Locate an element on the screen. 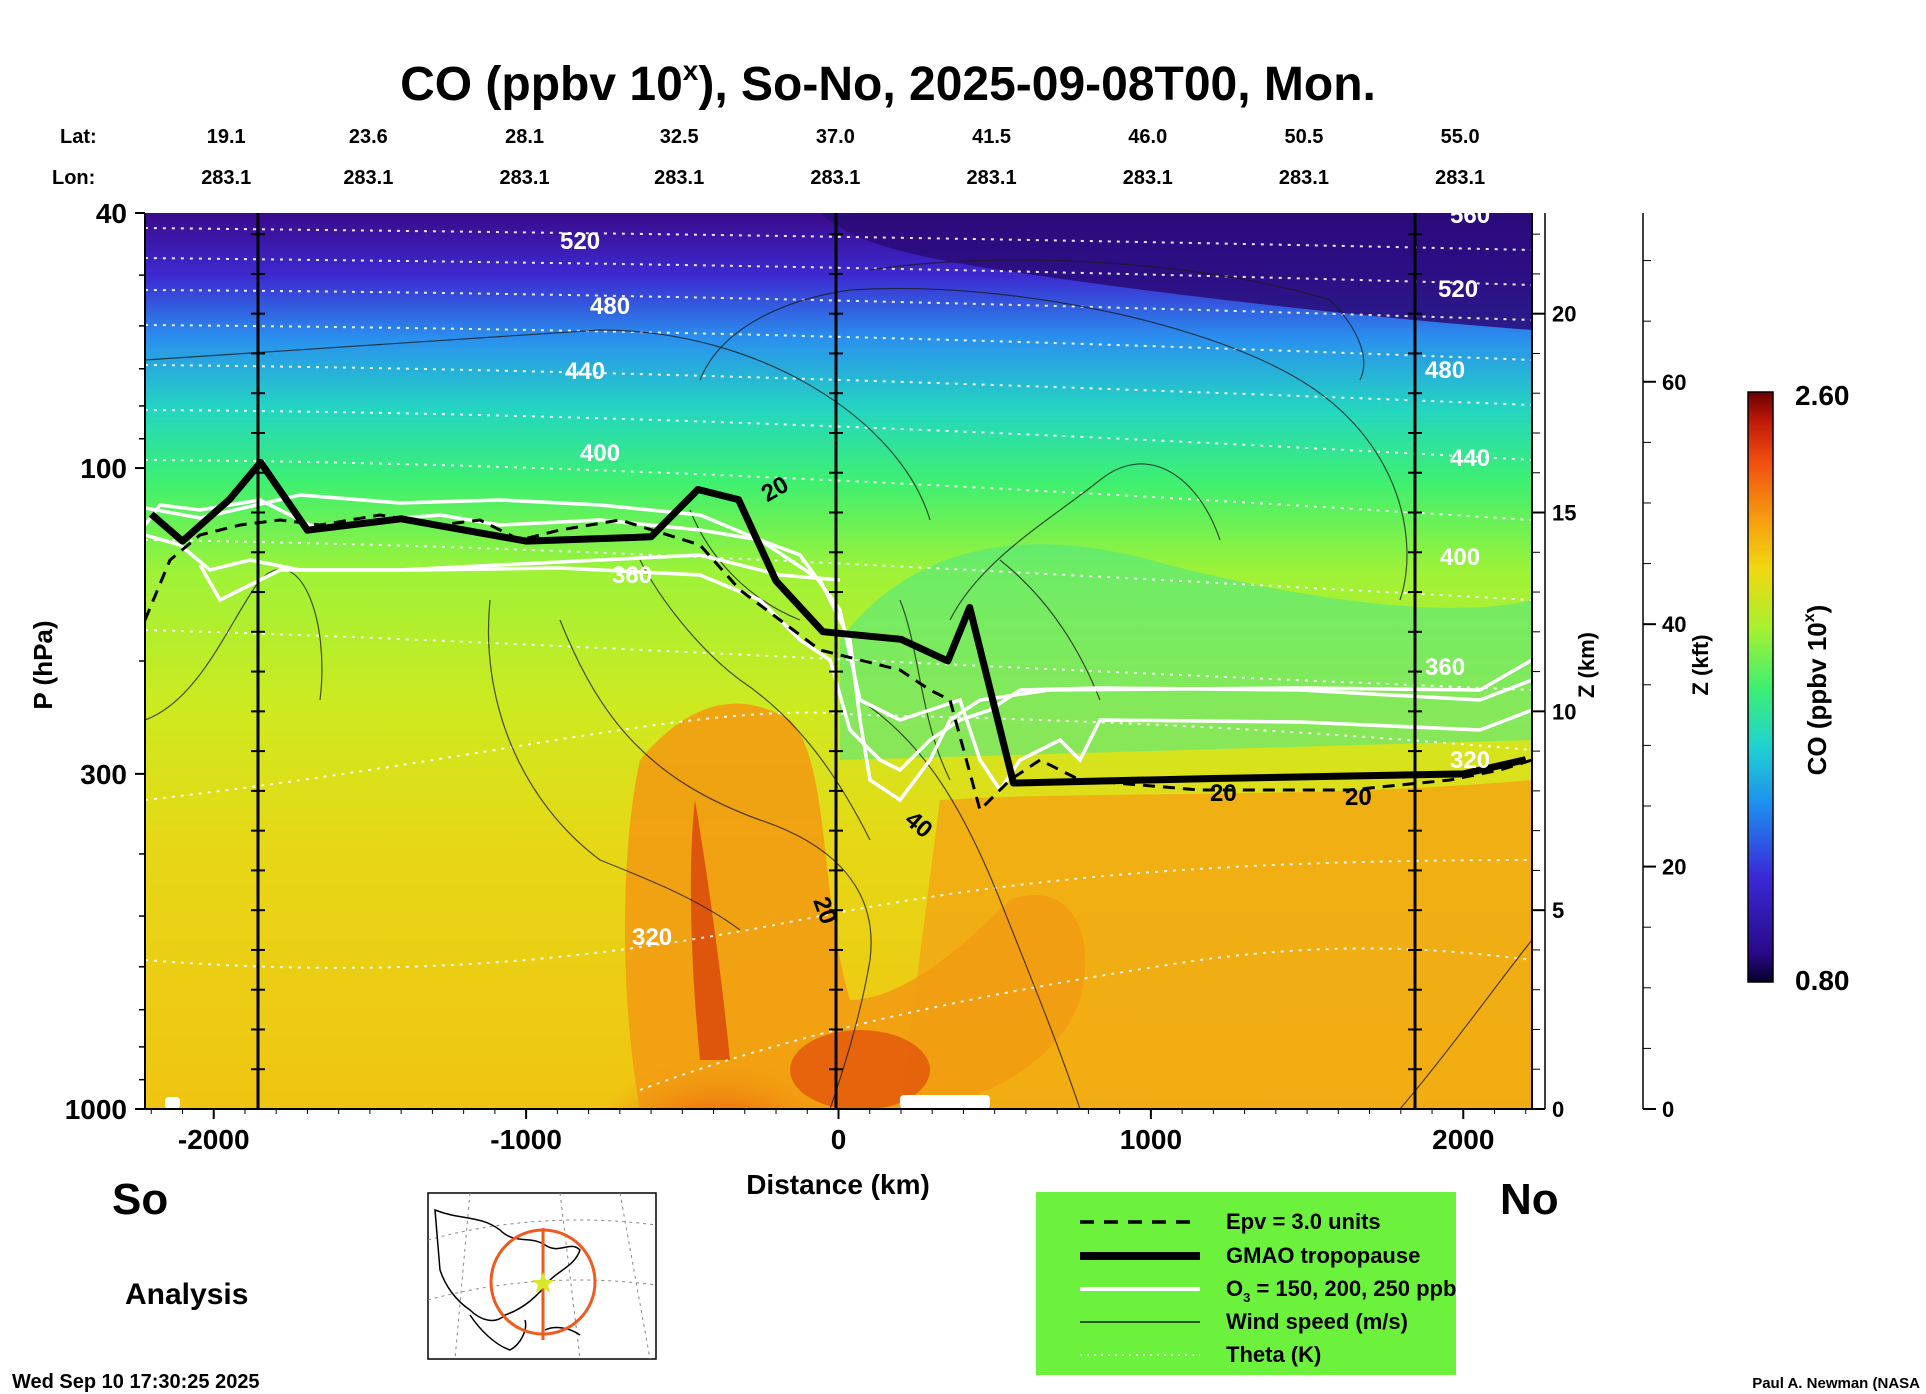  x-tick-label: -1000 is located at coordinates (526, 1139).